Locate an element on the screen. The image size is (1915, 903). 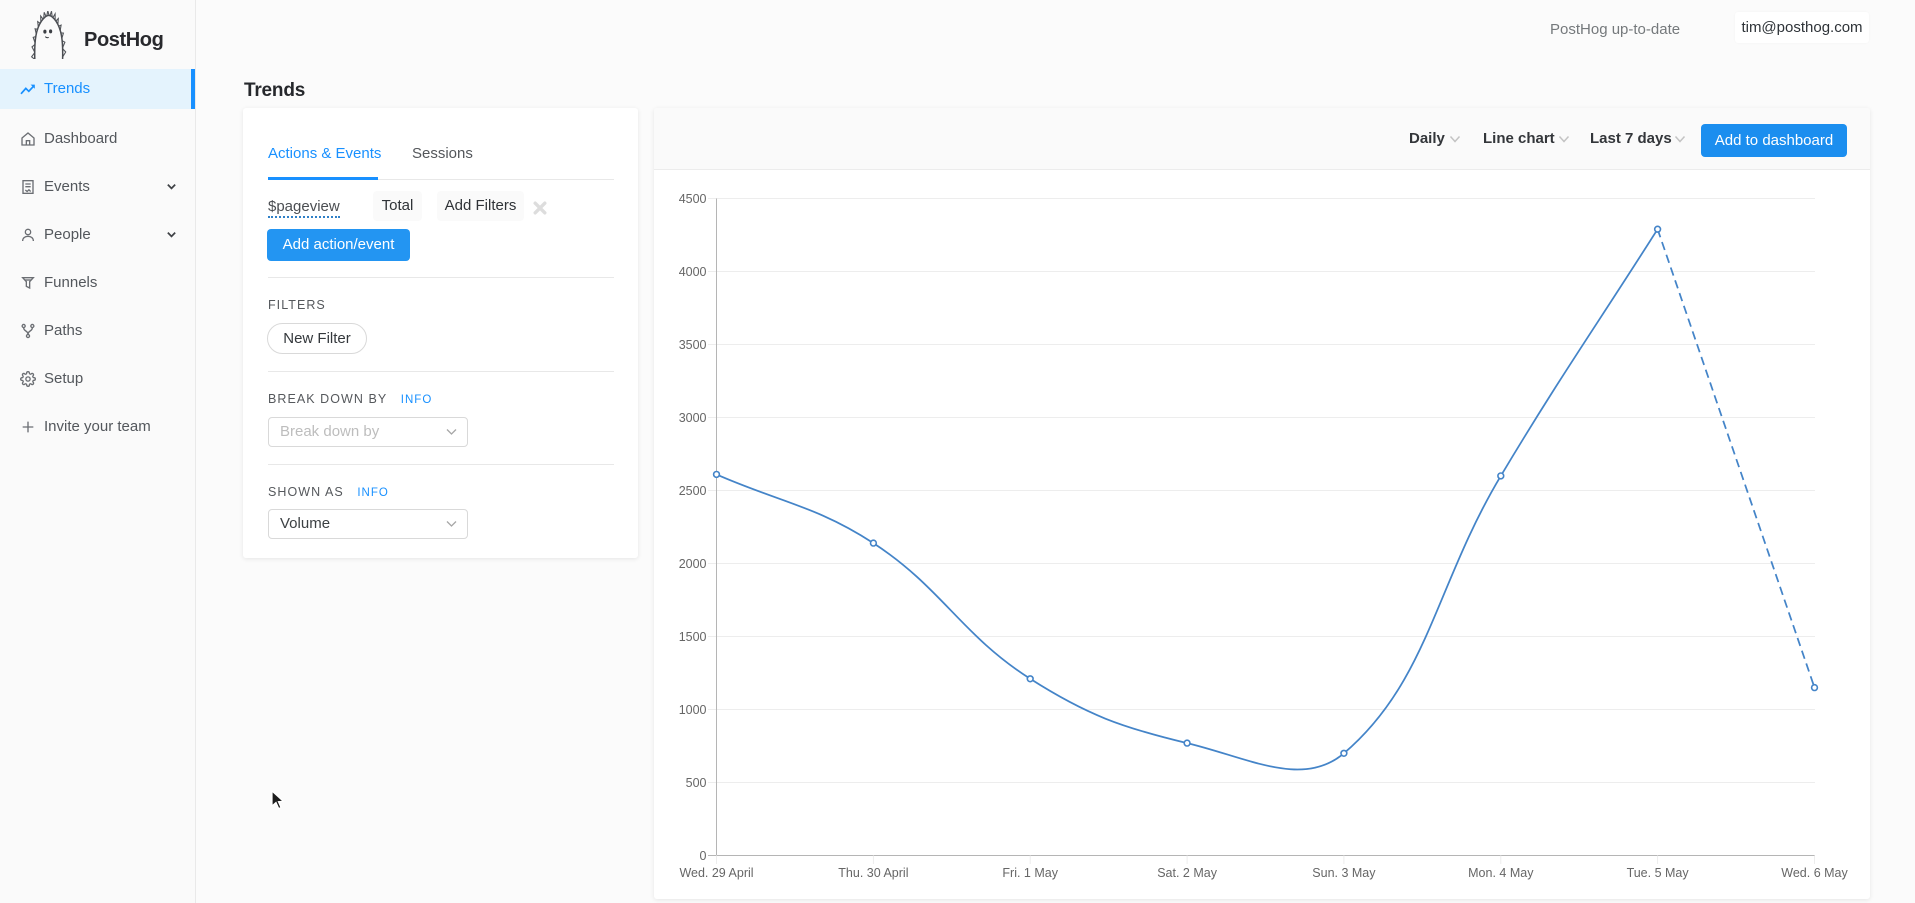
svg-text: 1500 is located at coordinates (693, 637).